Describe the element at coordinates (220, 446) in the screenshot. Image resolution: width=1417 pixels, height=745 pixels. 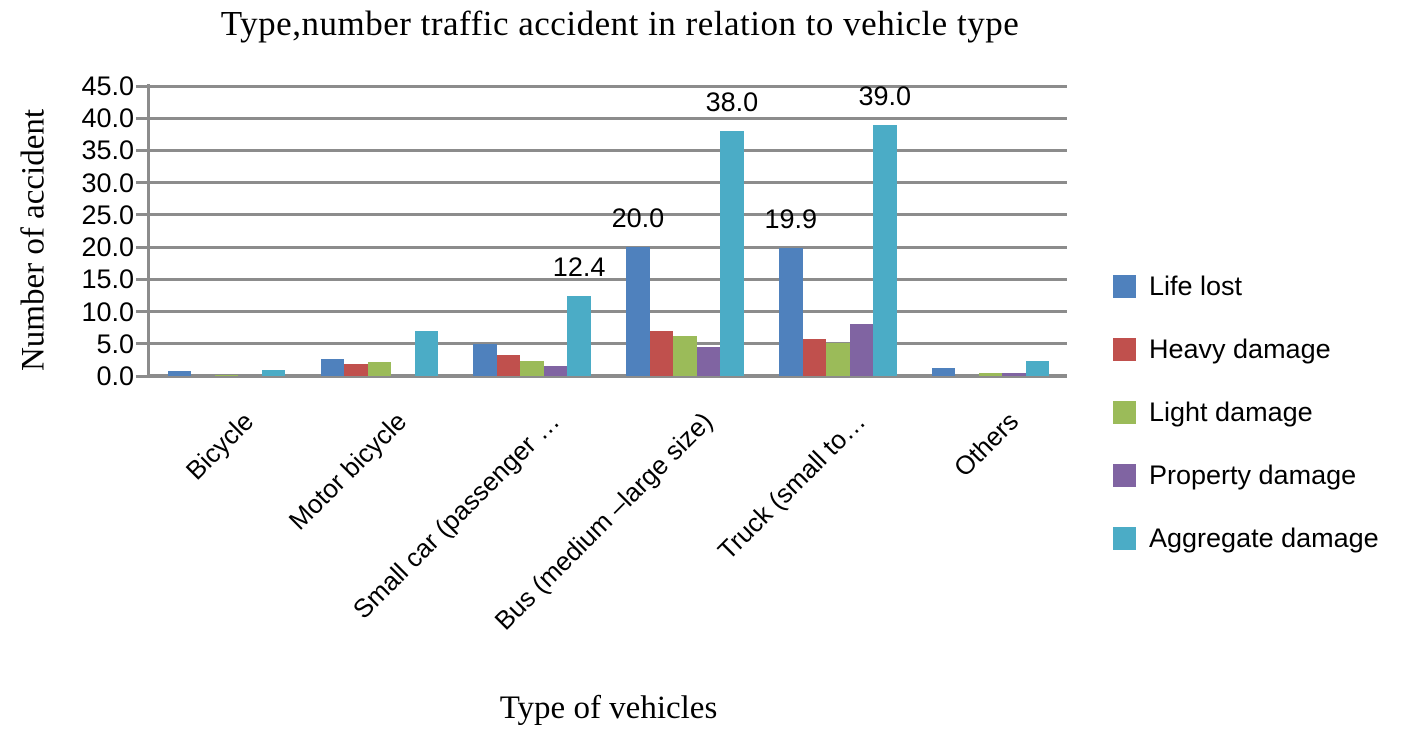
I see `x-category-label: Bicycle` at that location.